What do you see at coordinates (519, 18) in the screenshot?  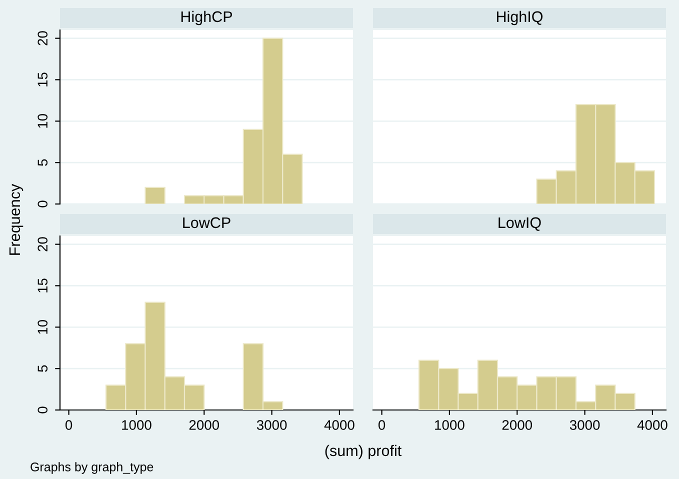 I see `chart-title: HighIQ` at bounding box center [519, 18].